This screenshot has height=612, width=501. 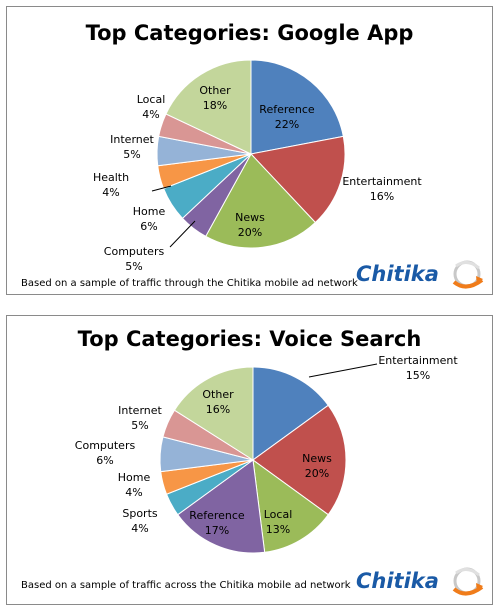 What do you see at coordinates (104, 460) in the screenshot?
I see `slice-value-computers: 6%` at bounding box center [104, 460].